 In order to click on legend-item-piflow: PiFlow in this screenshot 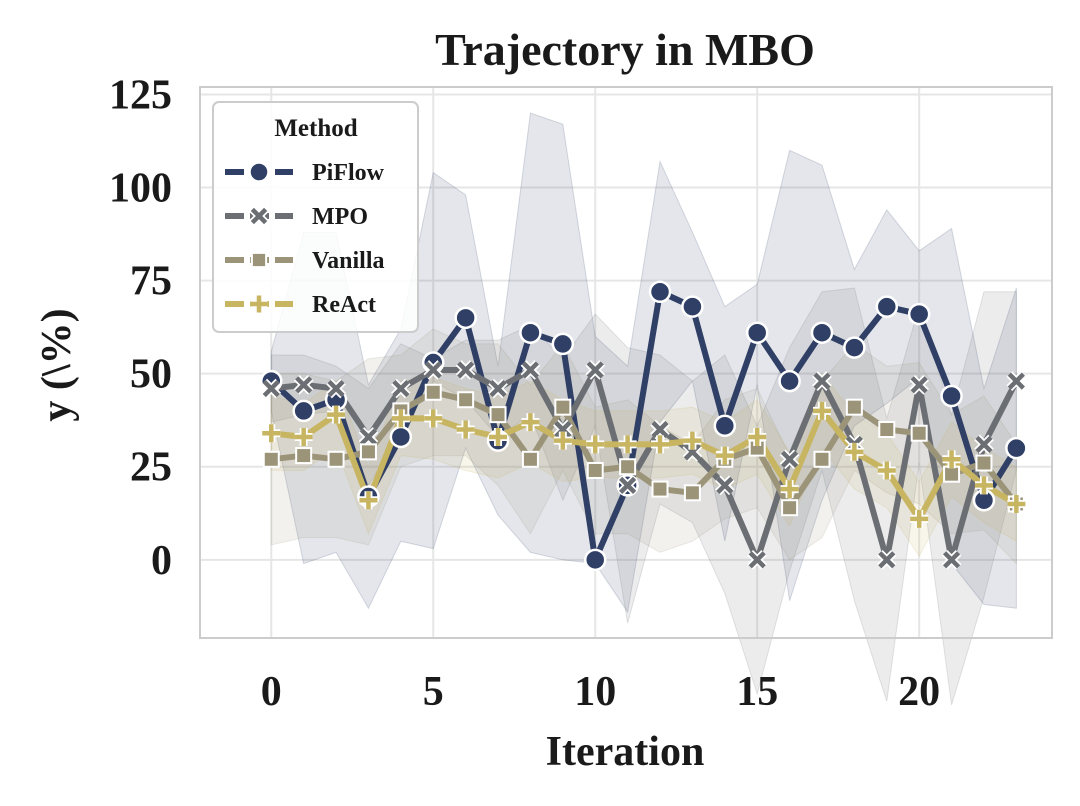, I will do `click(305, 173)`.